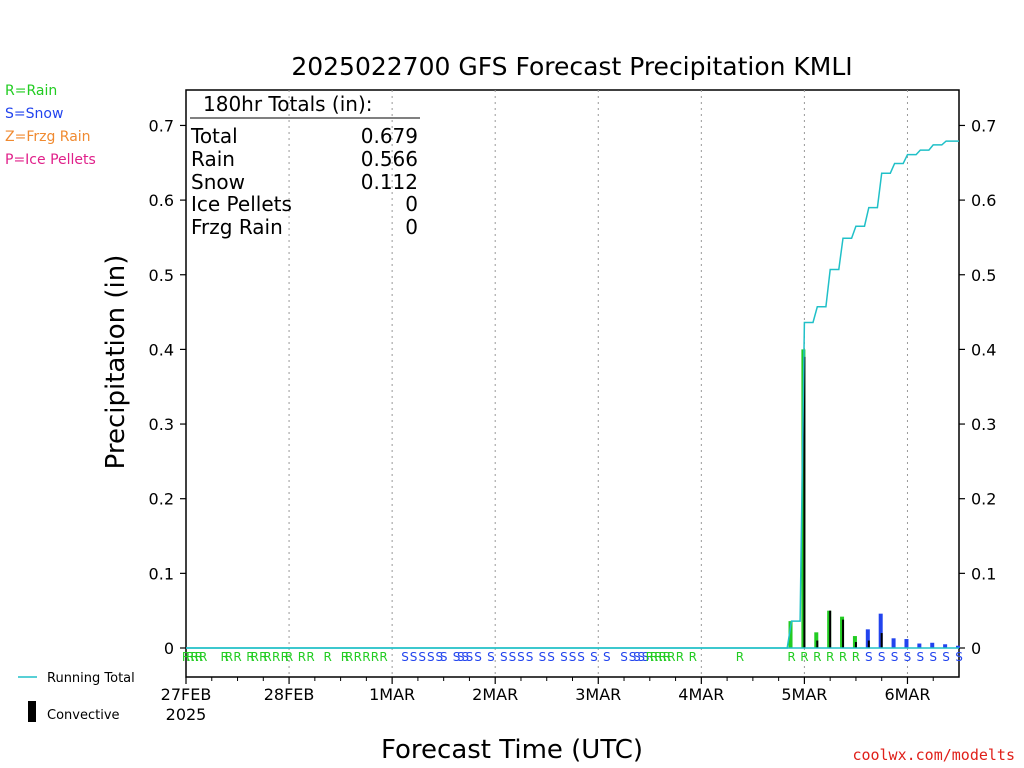 The image size is (1024, 768). Describe the element at coordinates (218, 182) in the screenshot. I see `totals-label-snow: Snow` at that location.